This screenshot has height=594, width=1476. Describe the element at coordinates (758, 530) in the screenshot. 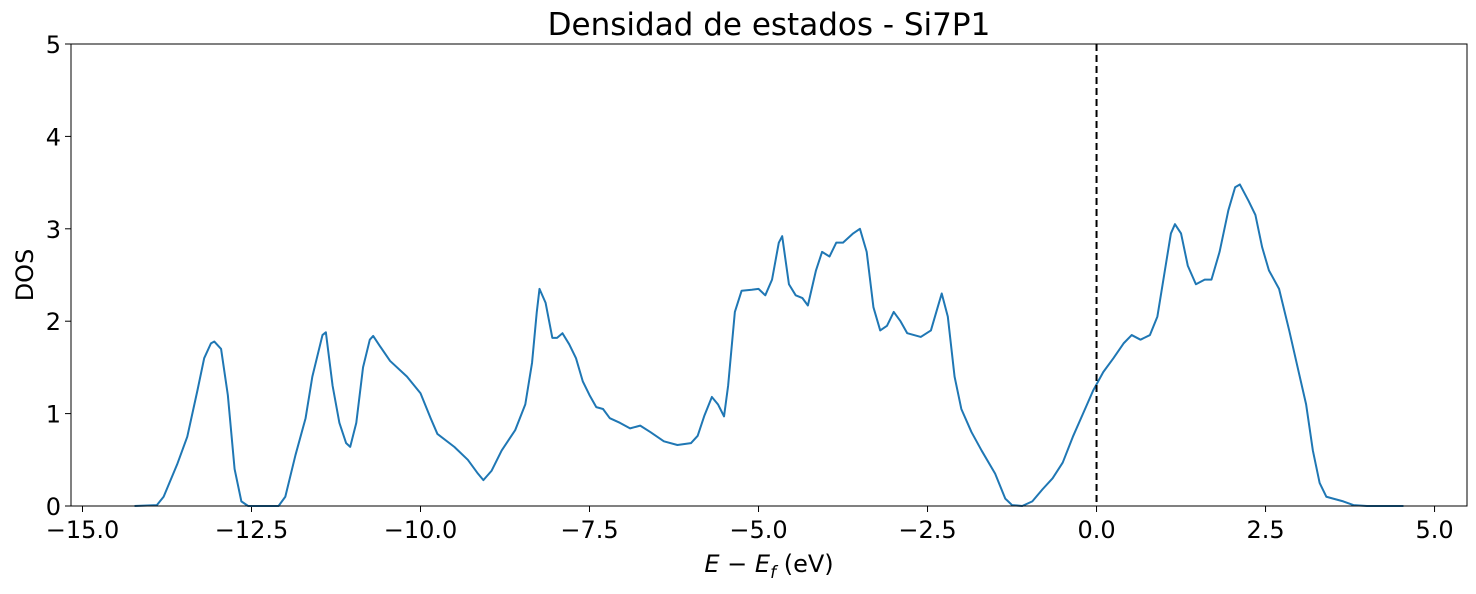

I see `x-tick-label: −5.0` at that location.